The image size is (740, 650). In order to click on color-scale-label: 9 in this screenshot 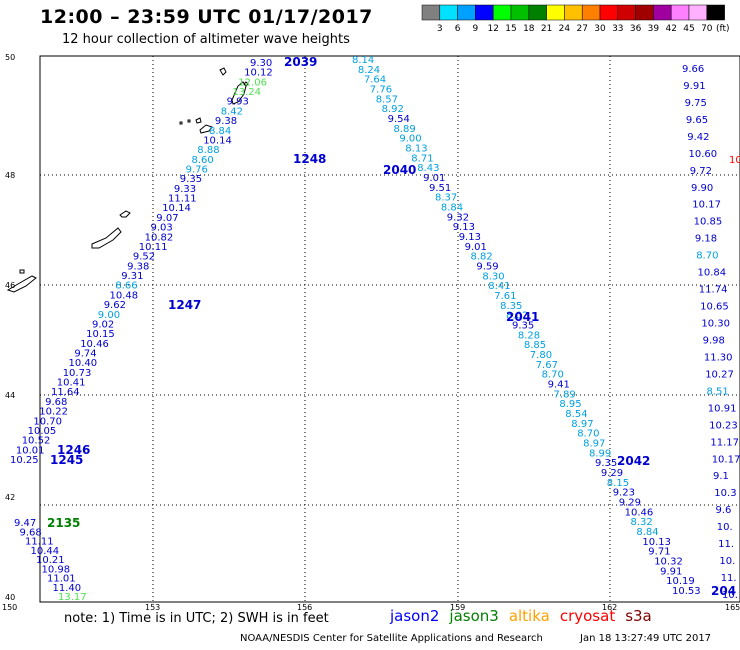, I will do `click(476, 29)`.